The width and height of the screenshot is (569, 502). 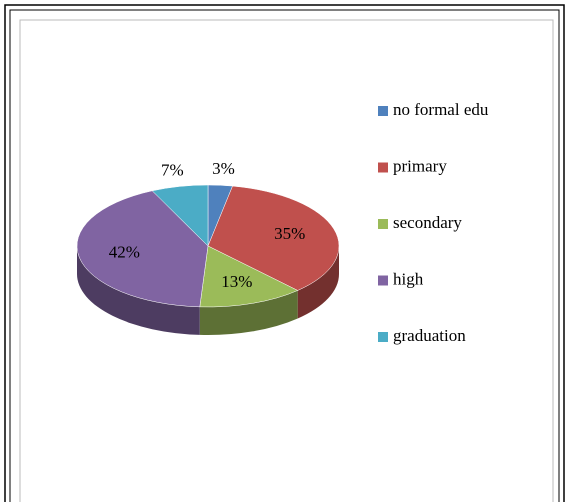 What do you see at coordinates (420, 165) in the screenshot?
I see `legend-label: primary` at bounding box center [420, 165].